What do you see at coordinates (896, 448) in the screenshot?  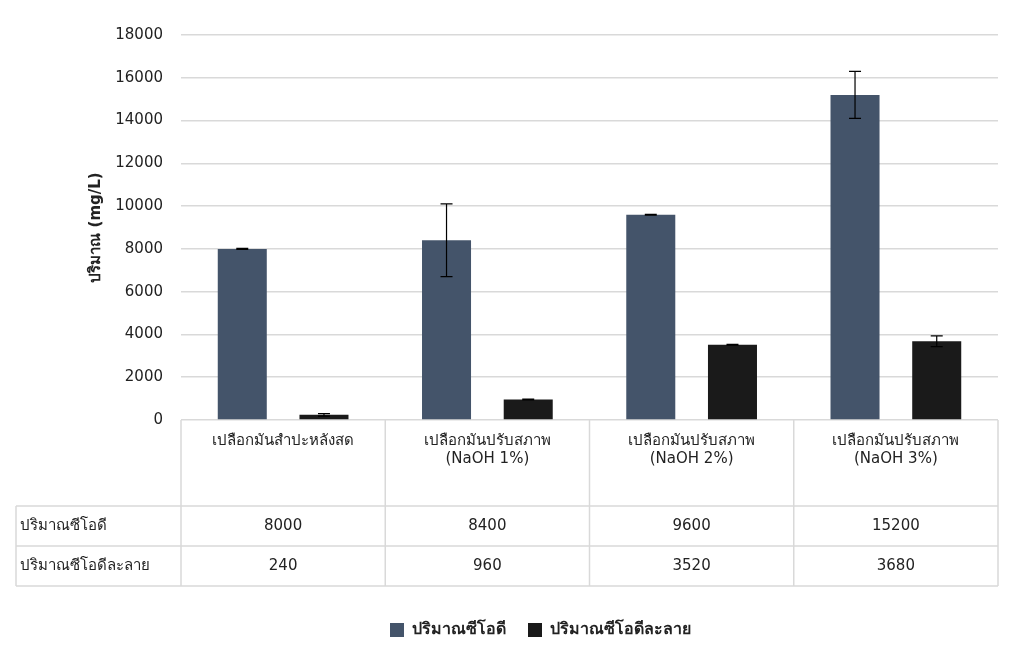 I see `x-tick-label: เปลือกมันปรับสภาพ (NaOH 3%)` at bounding box center [896, 448].